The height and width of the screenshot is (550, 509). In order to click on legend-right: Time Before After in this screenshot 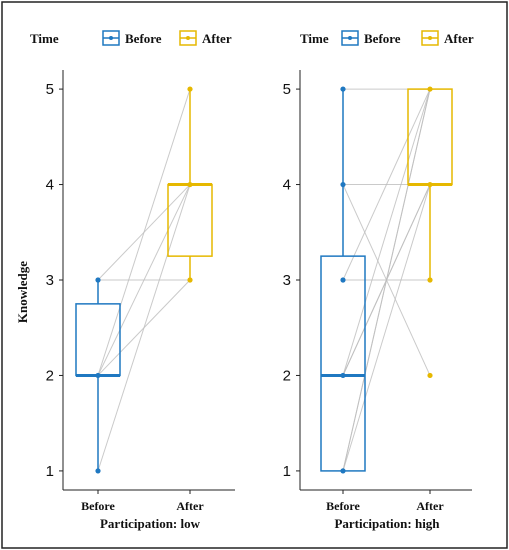, I will do `click(387, 38)`.